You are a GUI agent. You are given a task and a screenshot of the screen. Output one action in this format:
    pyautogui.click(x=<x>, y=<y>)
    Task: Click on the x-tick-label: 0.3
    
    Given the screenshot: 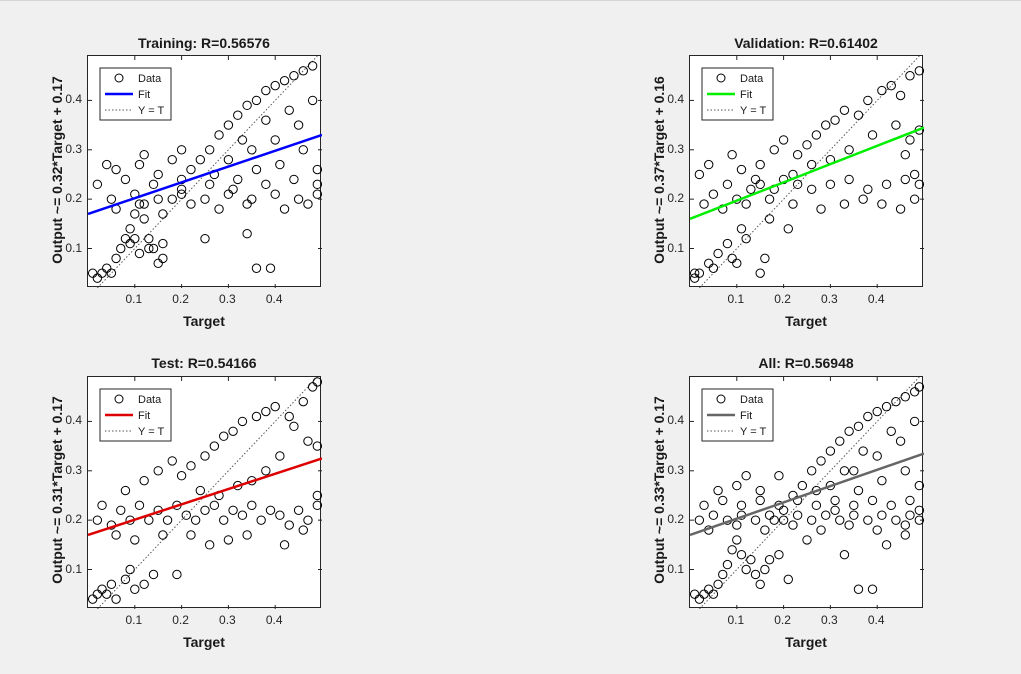 What is the action you would take?
    pyautogui.click(x=829, y=299)
    